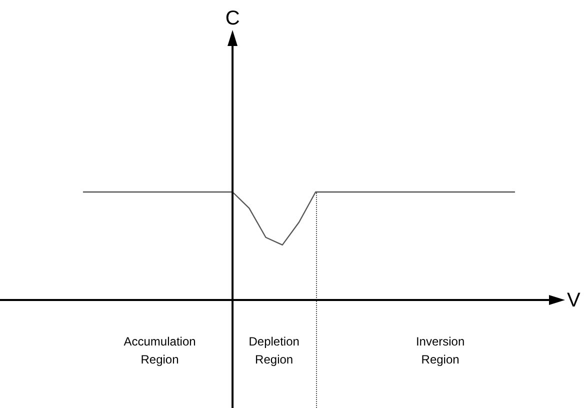  I want to click on text: C, so click(232, 19).